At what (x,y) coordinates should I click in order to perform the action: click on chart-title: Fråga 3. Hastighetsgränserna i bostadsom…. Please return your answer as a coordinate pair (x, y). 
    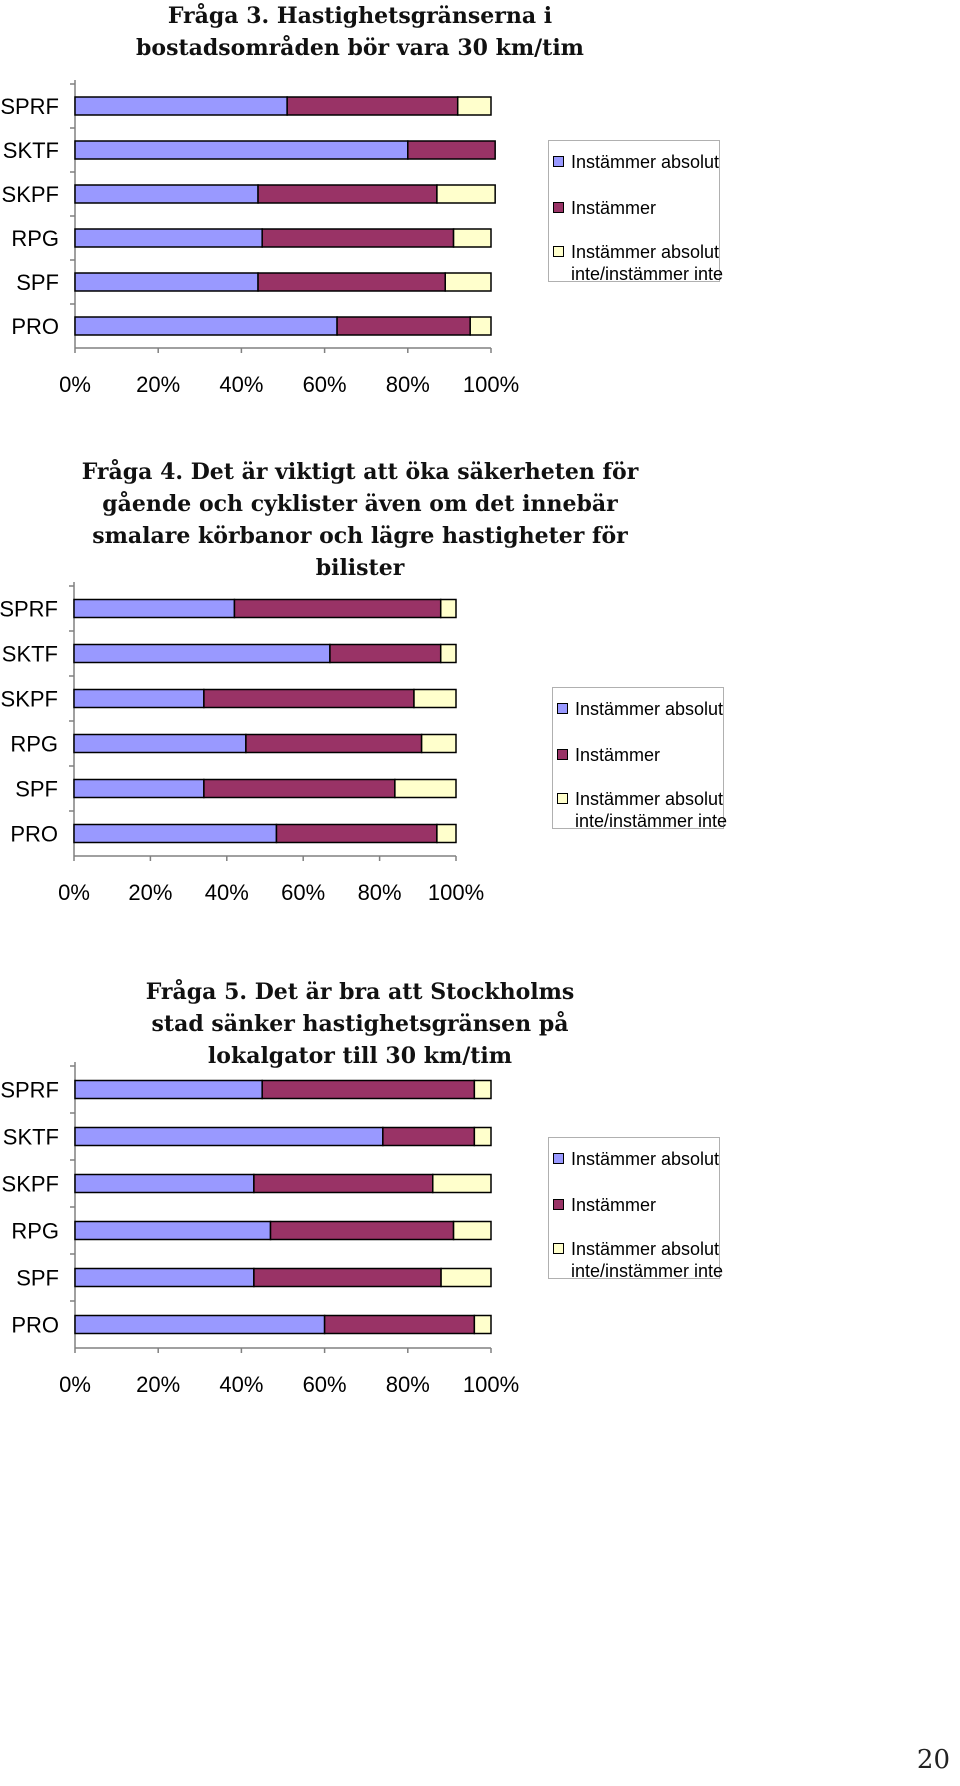
    Looking at the image, I should click on (360, 32).